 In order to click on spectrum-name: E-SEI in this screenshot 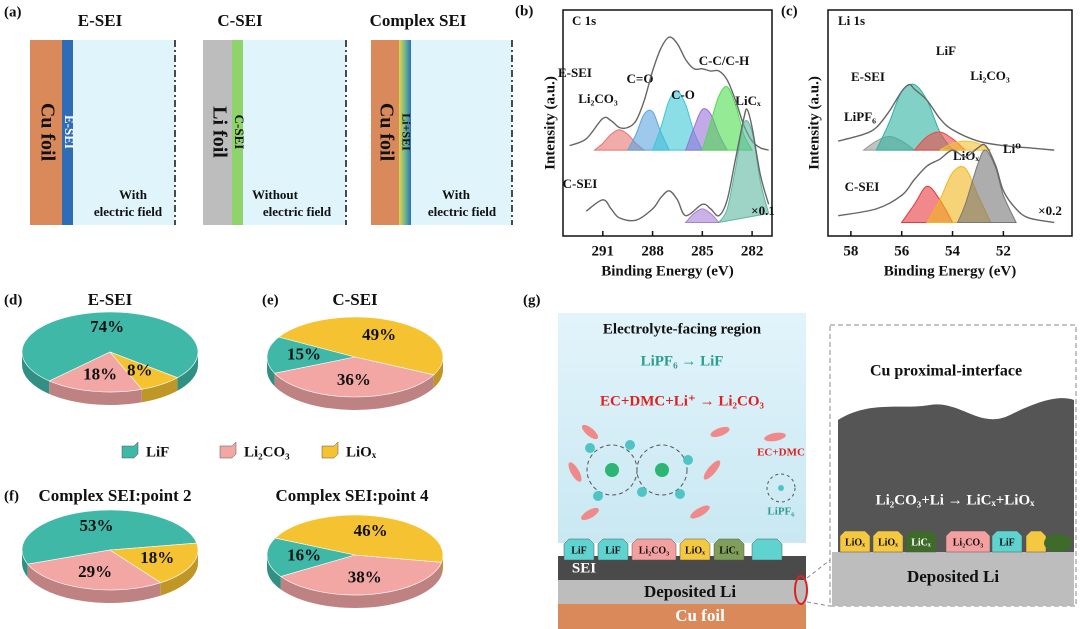, I will do `click(868, 76)`.